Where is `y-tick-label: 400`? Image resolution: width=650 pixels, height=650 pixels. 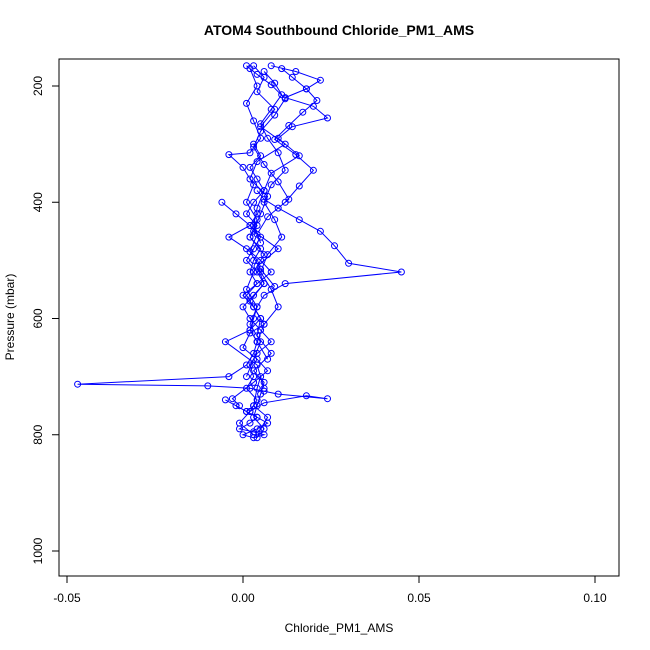
y-tick-label: 400 is located at coordinates (38, 202).